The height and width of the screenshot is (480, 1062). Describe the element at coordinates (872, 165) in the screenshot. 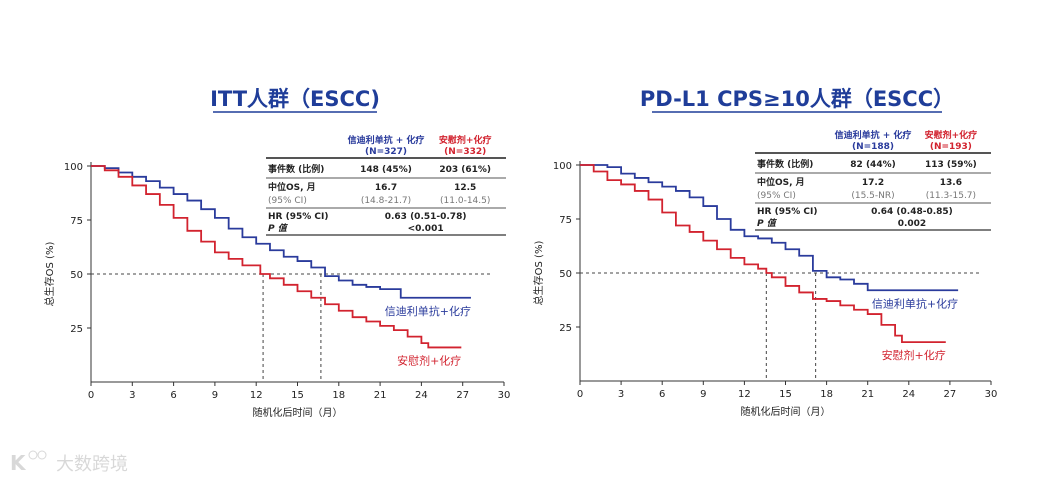

I see `events-arm1: 82 (44%)` at that location.